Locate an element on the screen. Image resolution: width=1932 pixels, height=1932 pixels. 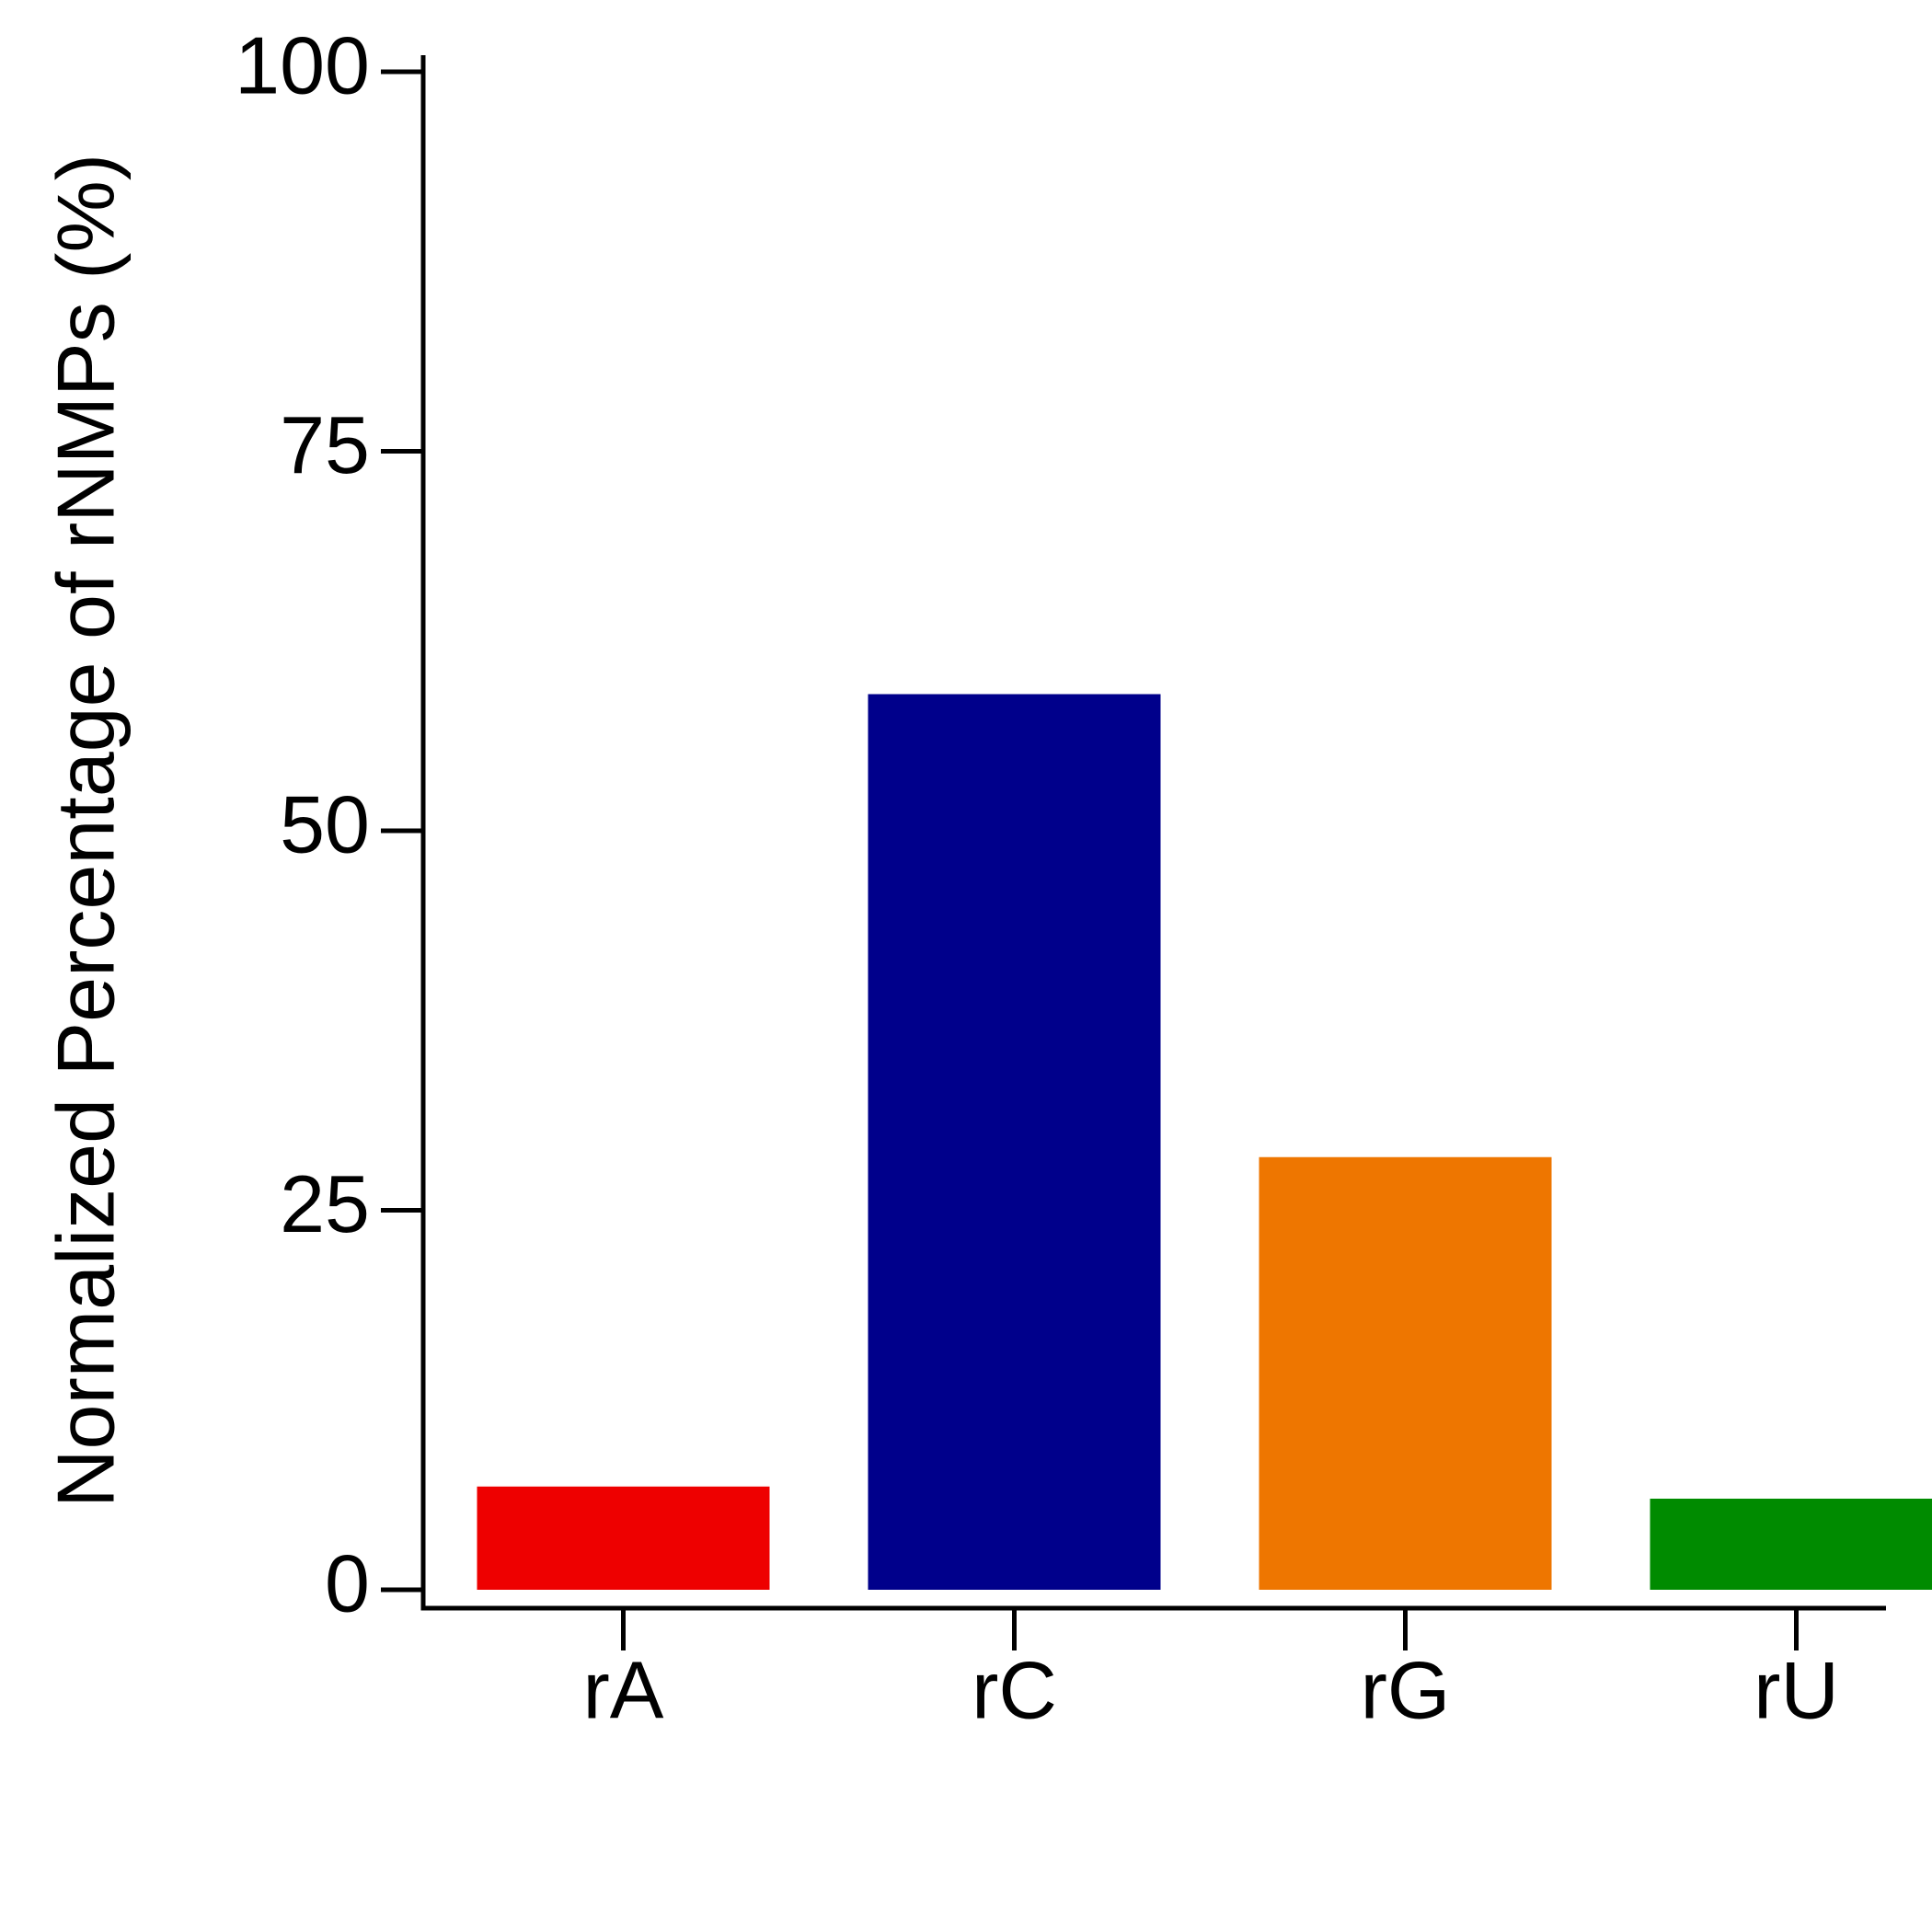
x-ticks: rA rC rG rU is located at coordinates (1211, 1671).